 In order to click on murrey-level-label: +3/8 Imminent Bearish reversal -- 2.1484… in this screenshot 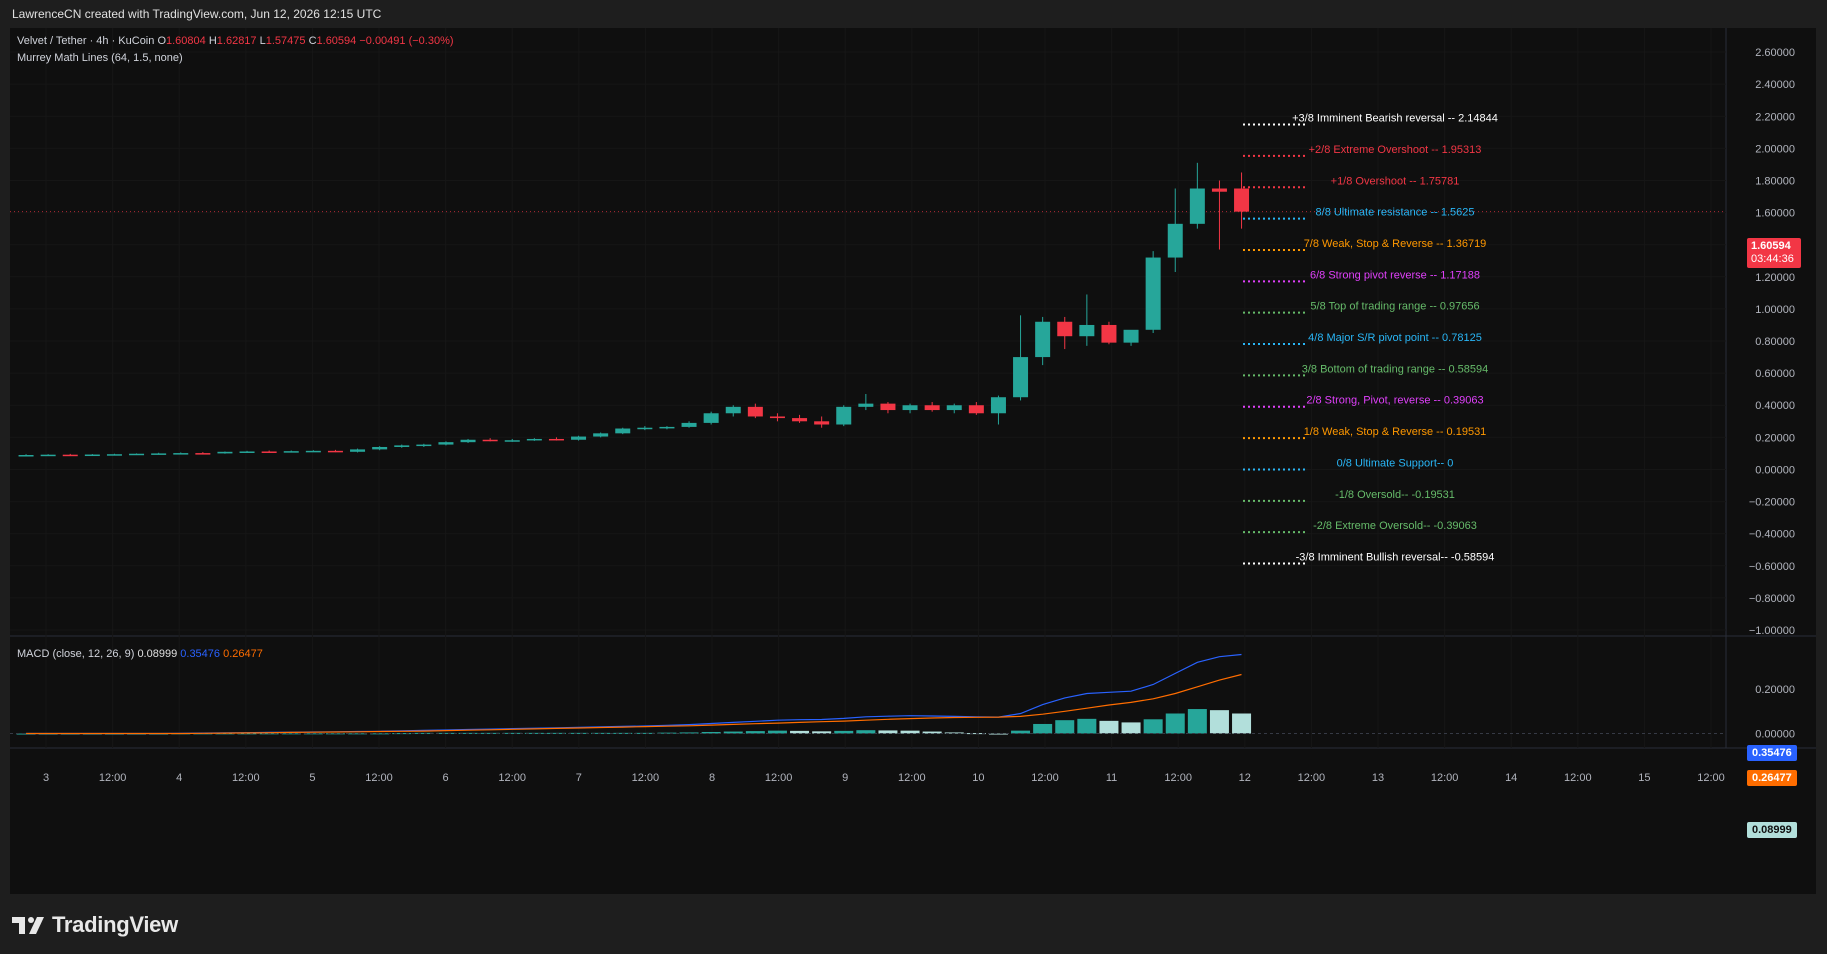, I will do `click(1395, 119)`.